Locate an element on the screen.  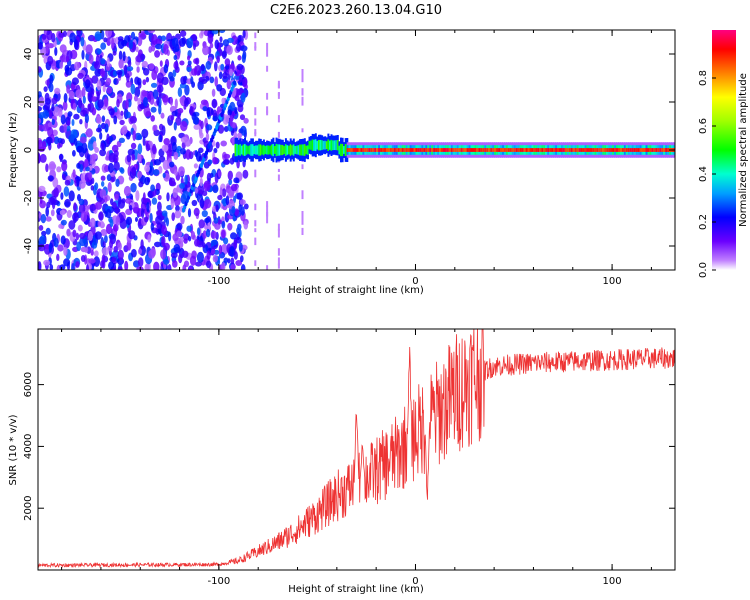
colorbar-gradient is located at coordinates (724, 150).